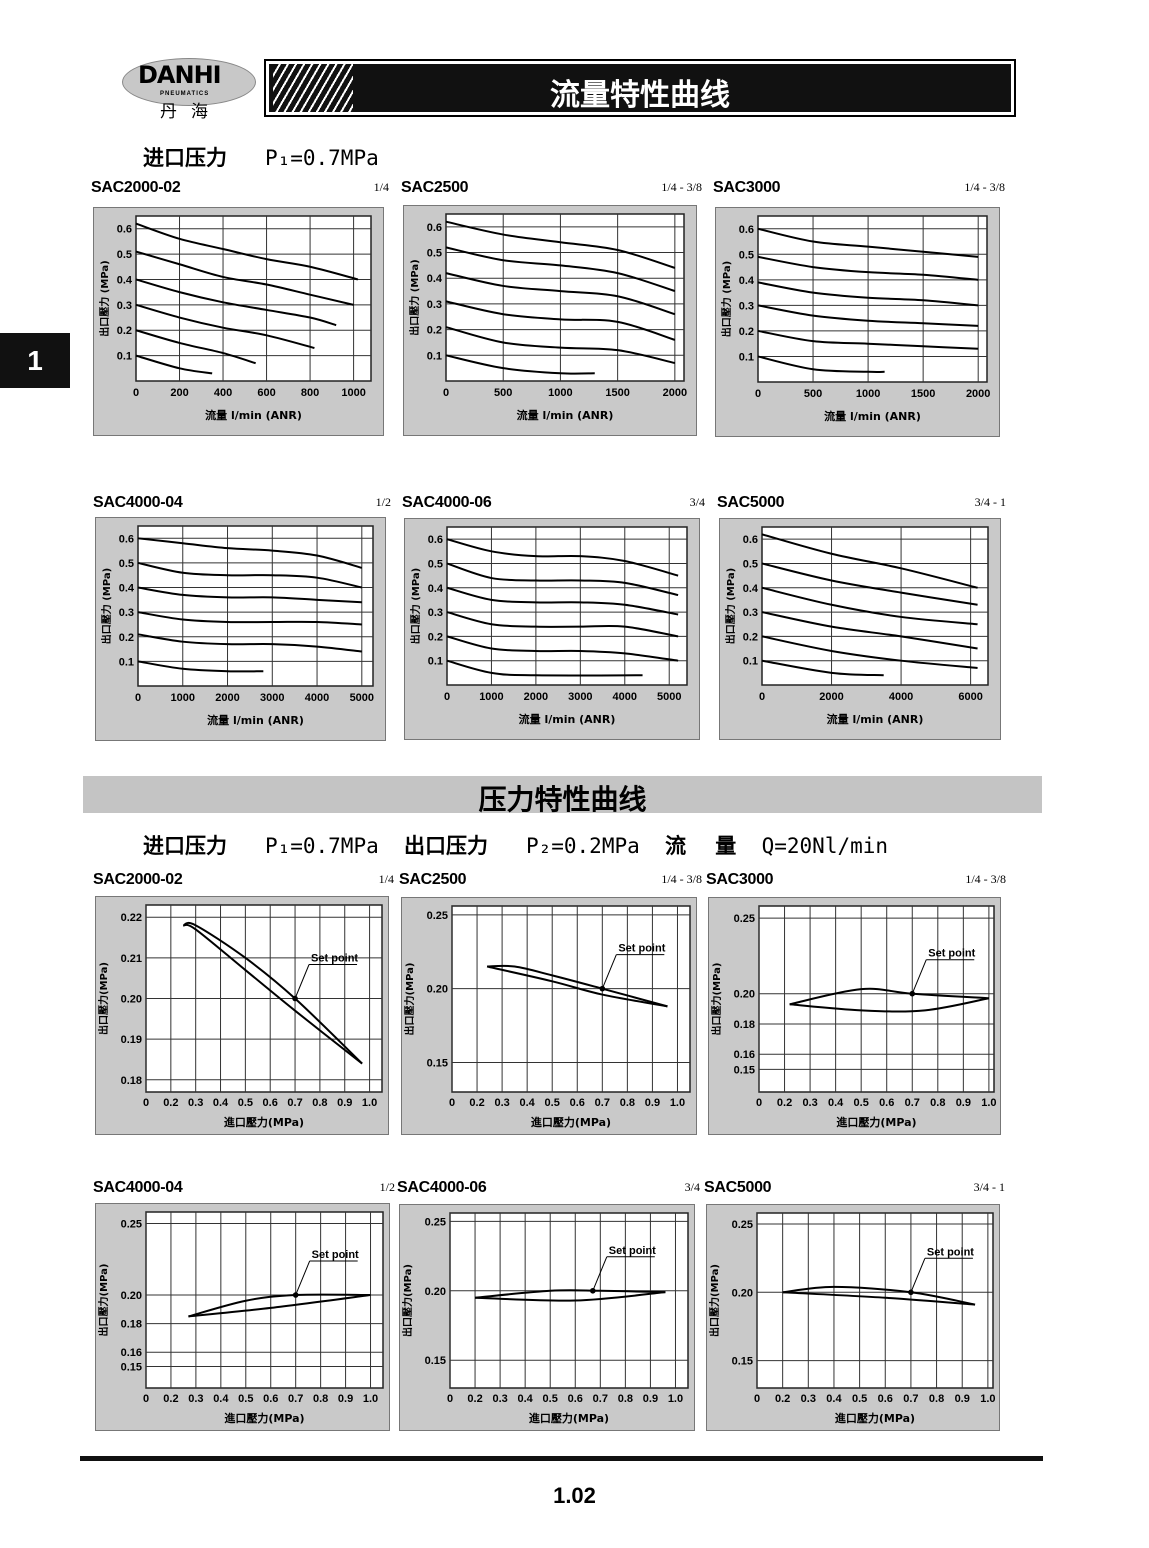 The image size is (1149, 1548). I want to click on x-tick-label: 600, so click(266, 393).